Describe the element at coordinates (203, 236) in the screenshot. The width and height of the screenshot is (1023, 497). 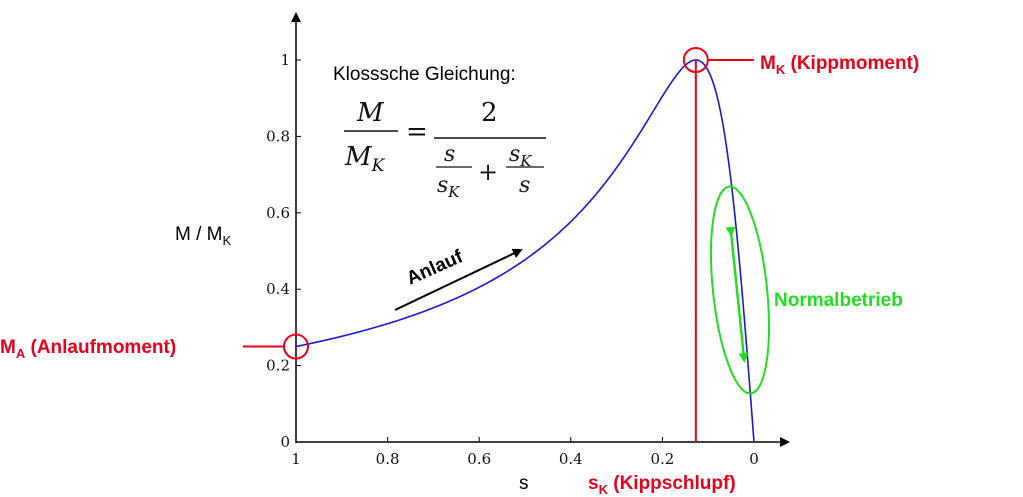
I see `y-axis-label: M / MK` at that location.